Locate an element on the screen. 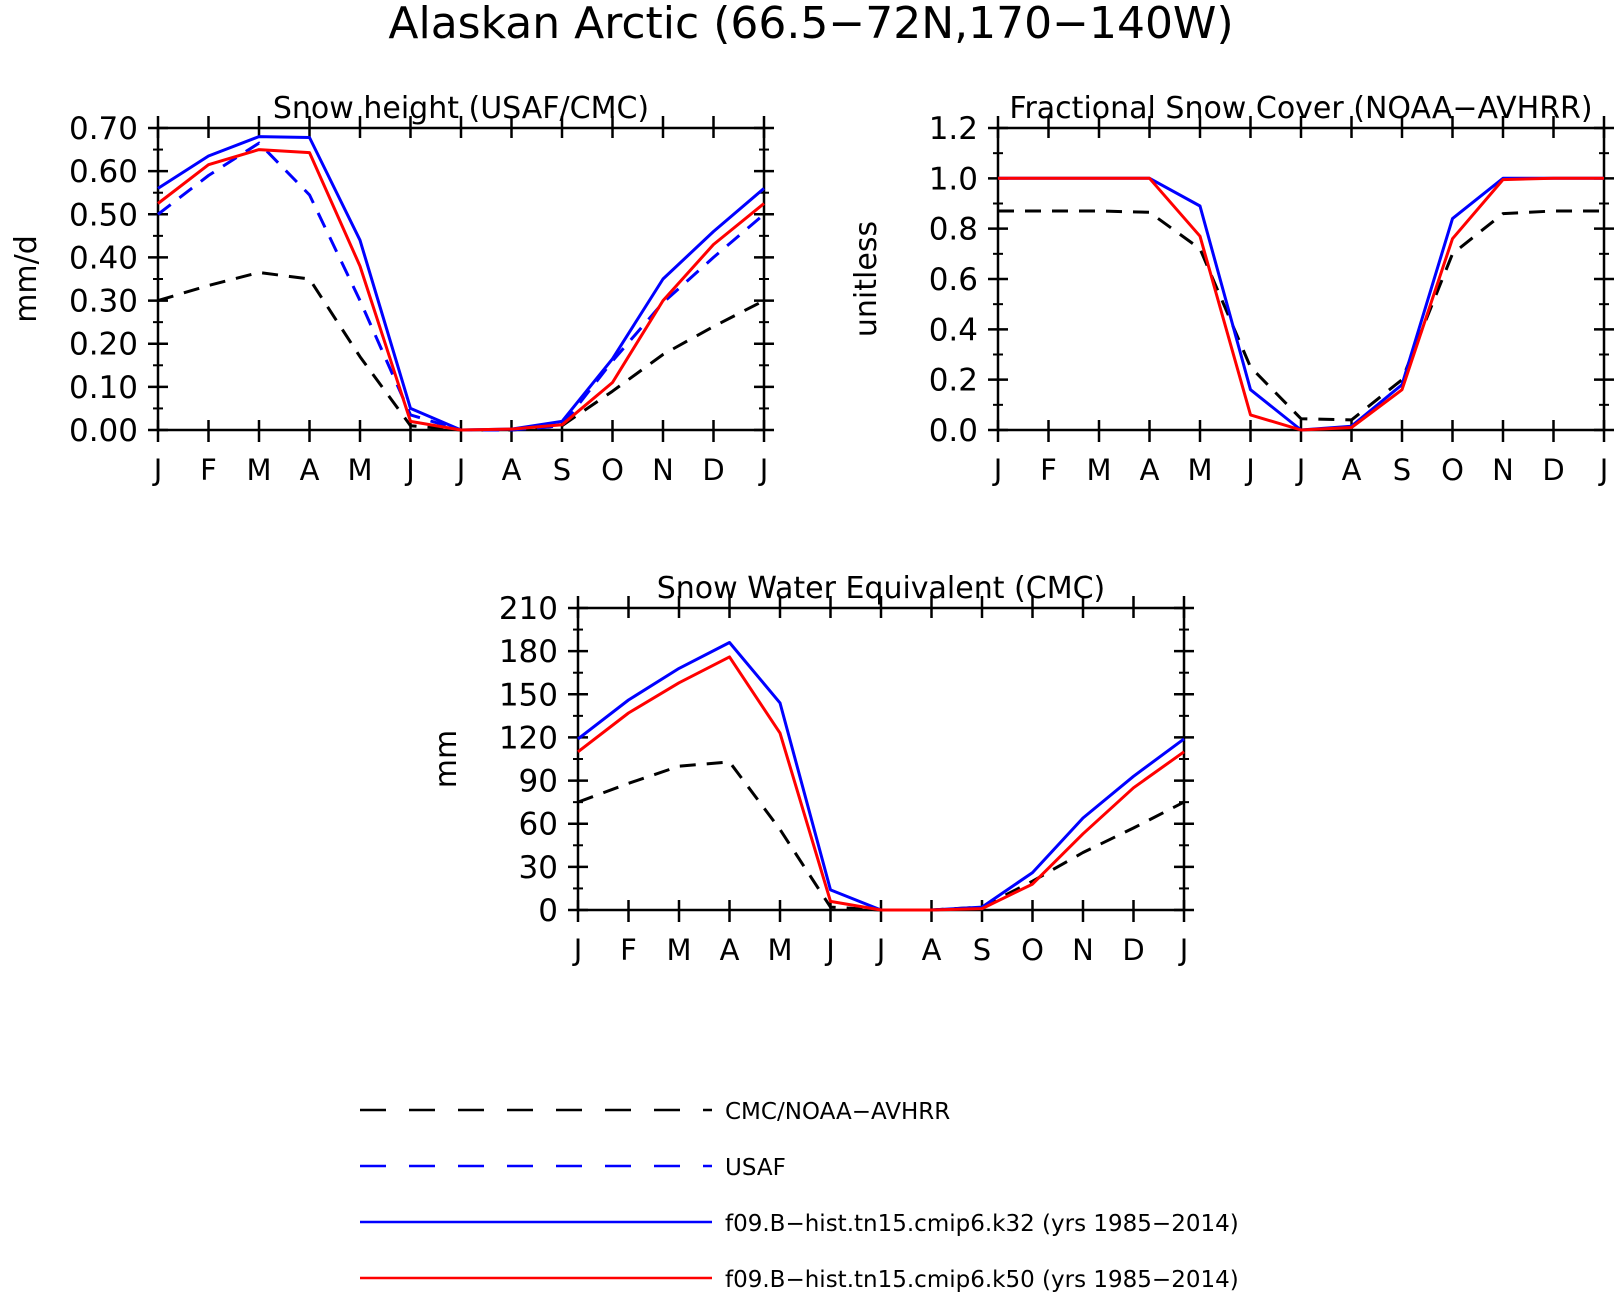  snow-cover-xtick-label: N is located at coordinates (1503, 470).